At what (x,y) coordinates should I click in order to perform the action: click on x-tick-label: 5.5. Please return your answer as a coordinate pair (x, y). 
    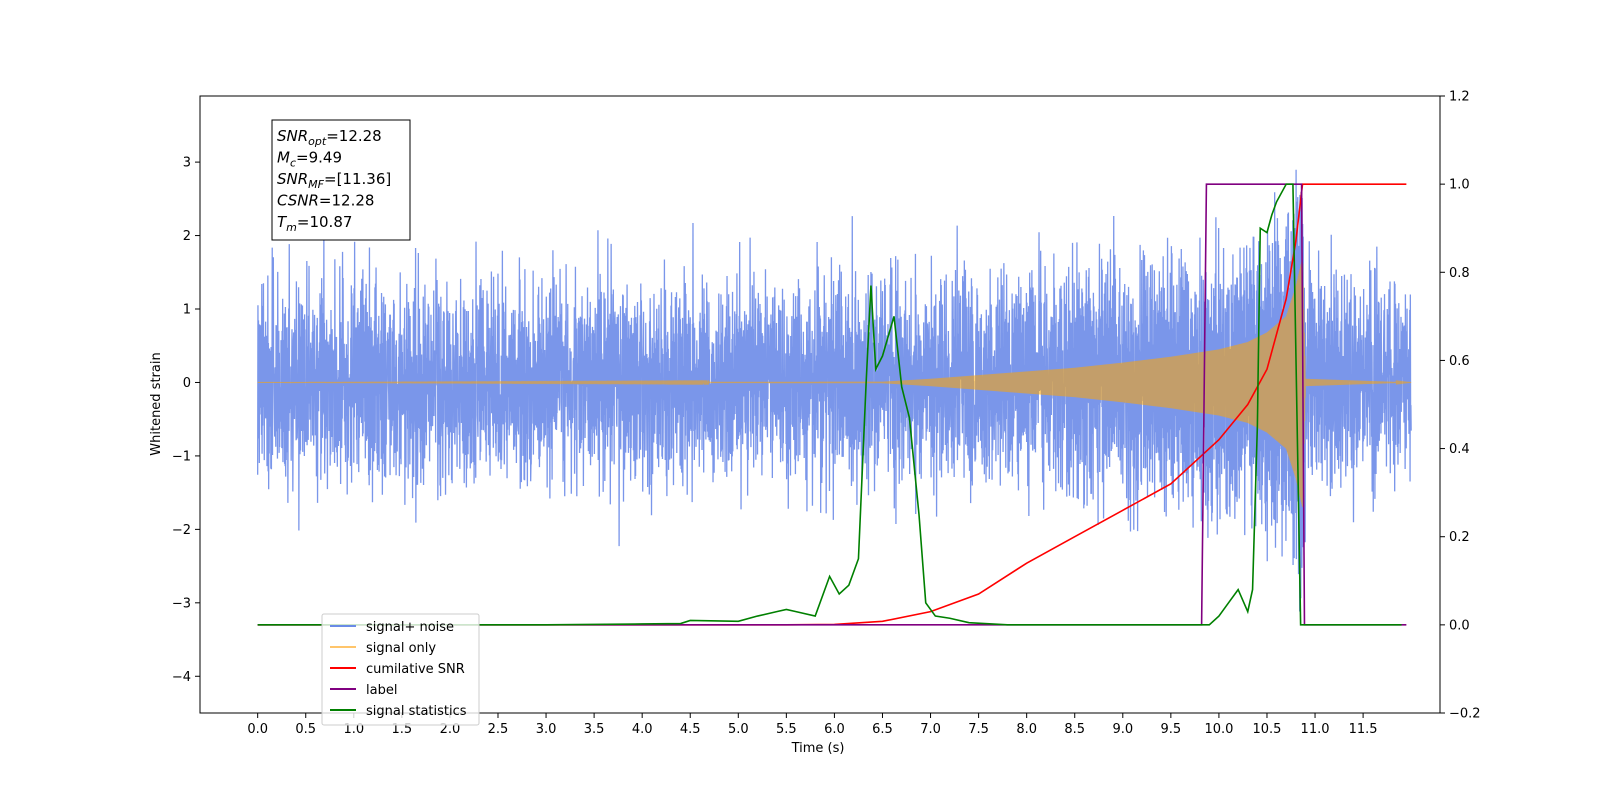
    Looking at the image, I should click on (786, 729).